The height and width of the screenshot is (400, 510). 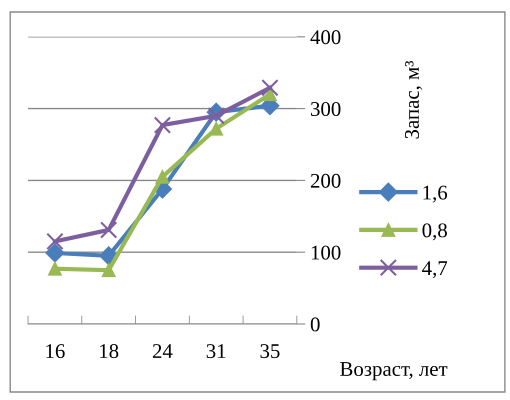 I want to click on y-tick-label: 300, so click(x=325, y=109).